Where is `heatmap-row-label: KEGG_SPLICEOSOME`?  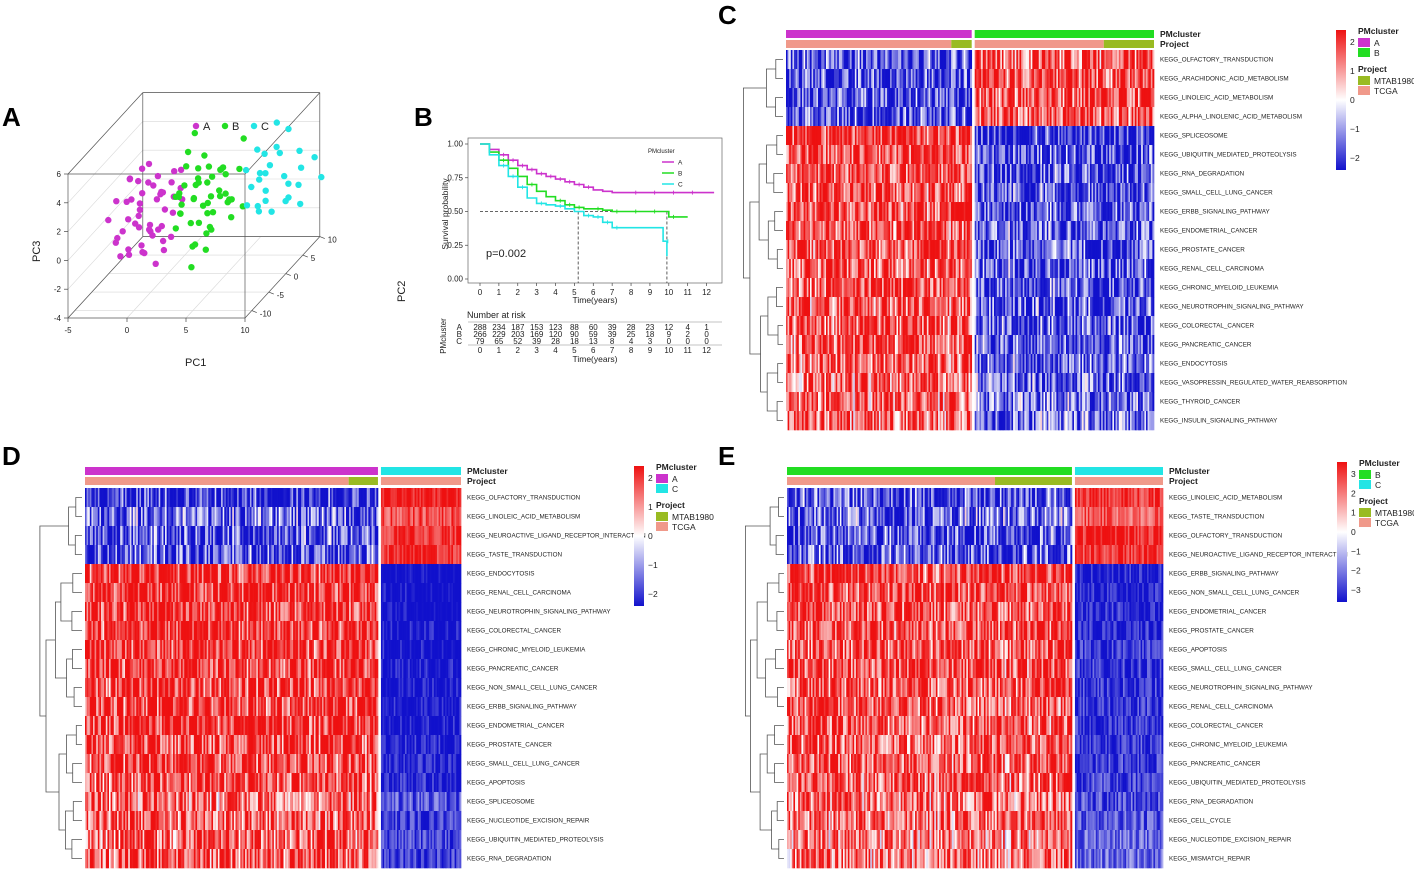
heatmap-row-label: KEGG_SPLICEOSOME is located at coordinates (1194, 136).